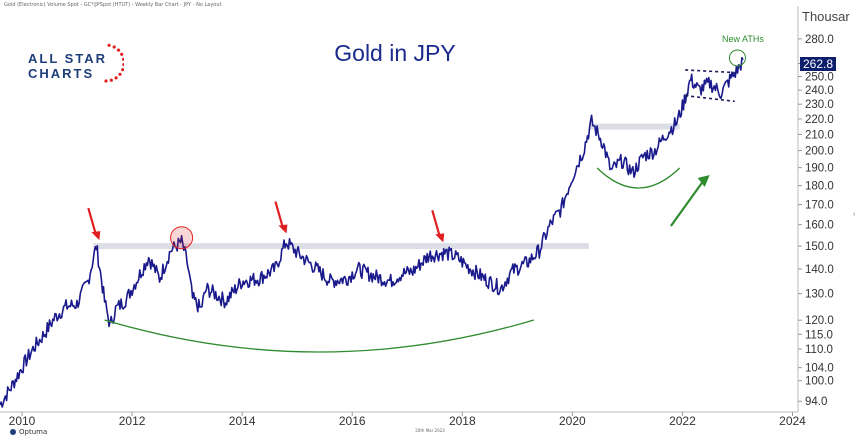 The height and width of the screenshot is (438, 860). Describe the element at coordinates (819, 40) in the screenshot. I see `y-tick-label: 280.0` at that location.